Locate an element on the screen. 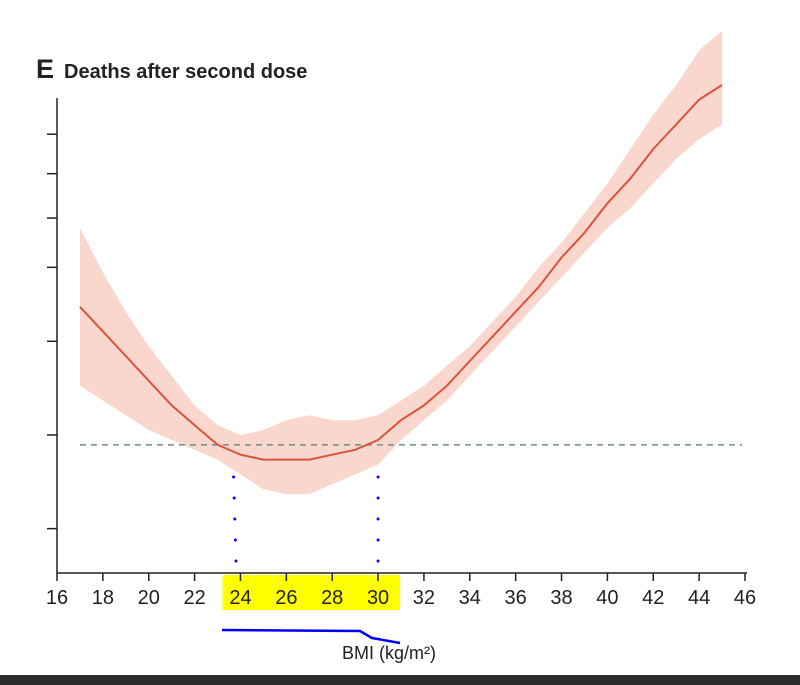 This screenshot has width=800, height=685. x-tick-label-44: 44 is located at coordinates (699, 598).